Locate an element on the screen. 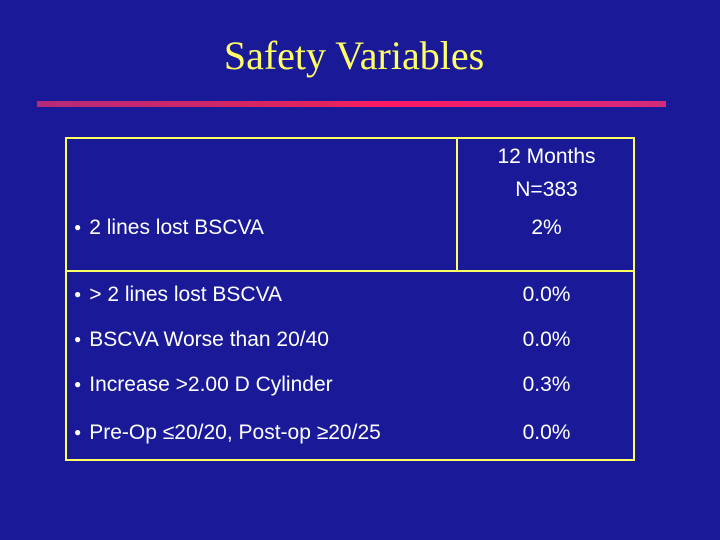  table-row-value: 0.3% is located at coordinates (546, 384).